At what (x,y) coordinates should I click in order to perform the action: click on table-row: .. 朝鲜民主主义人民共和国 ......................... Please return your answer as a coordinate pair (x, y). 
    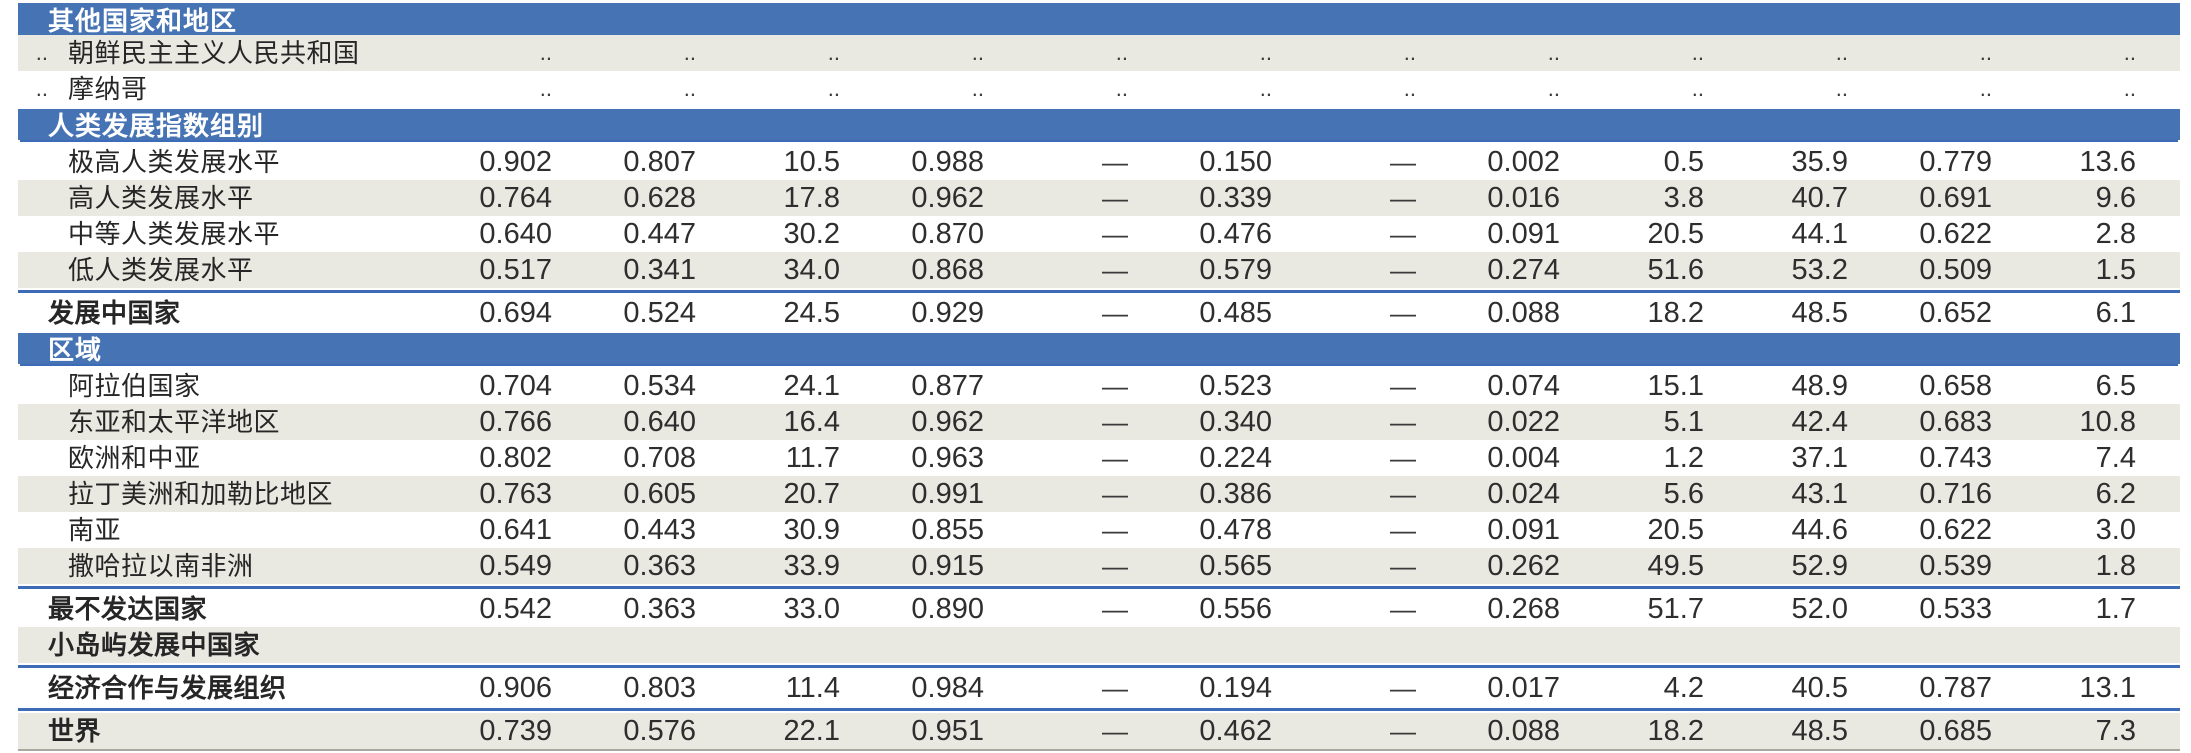
    Looking at the image, I should click on (1099, 53).